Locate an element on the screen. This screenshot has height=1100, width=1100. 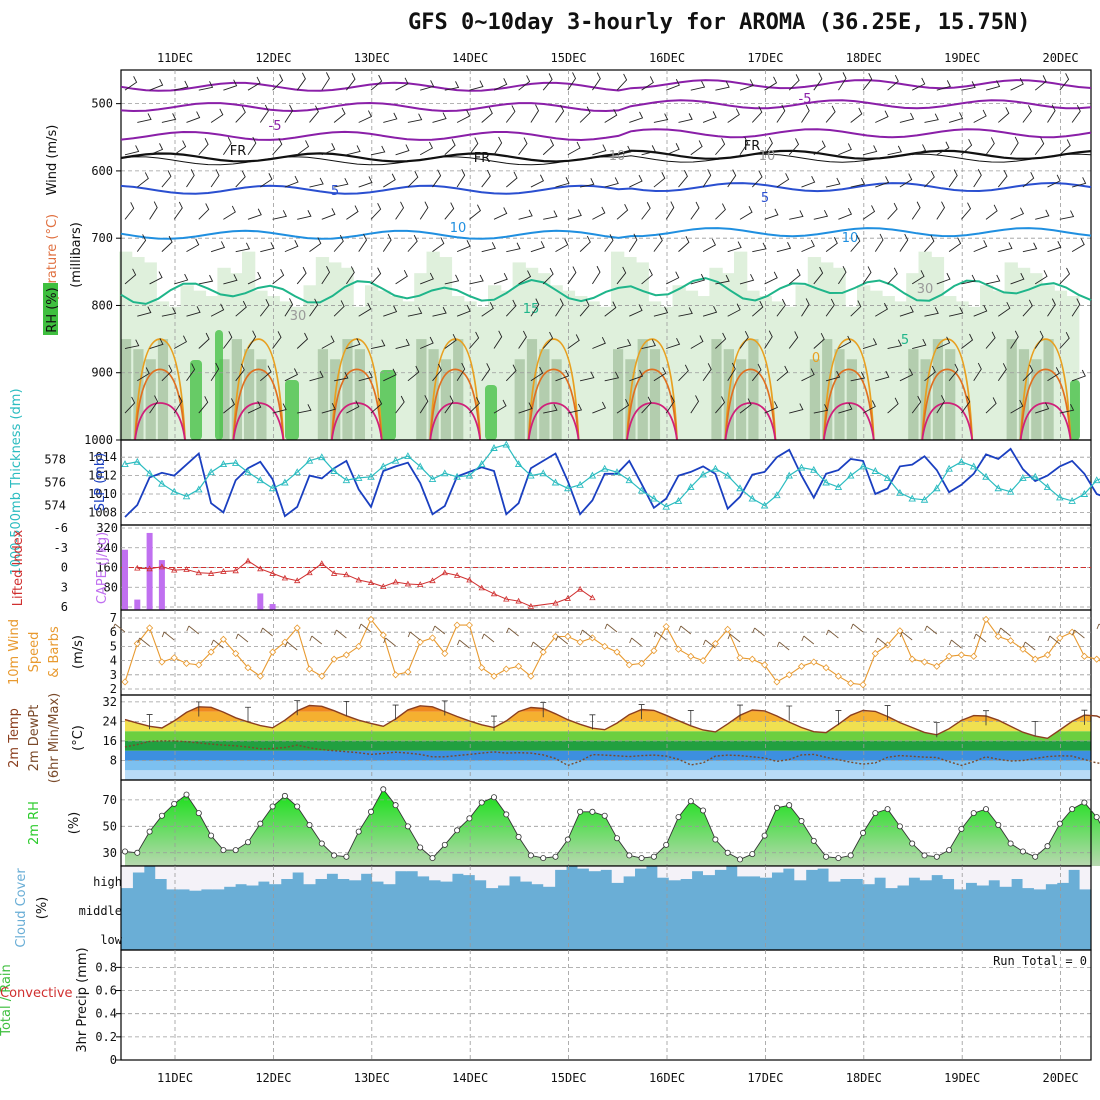
cape-tick-label: 320 is located at coordinates (107, 528).